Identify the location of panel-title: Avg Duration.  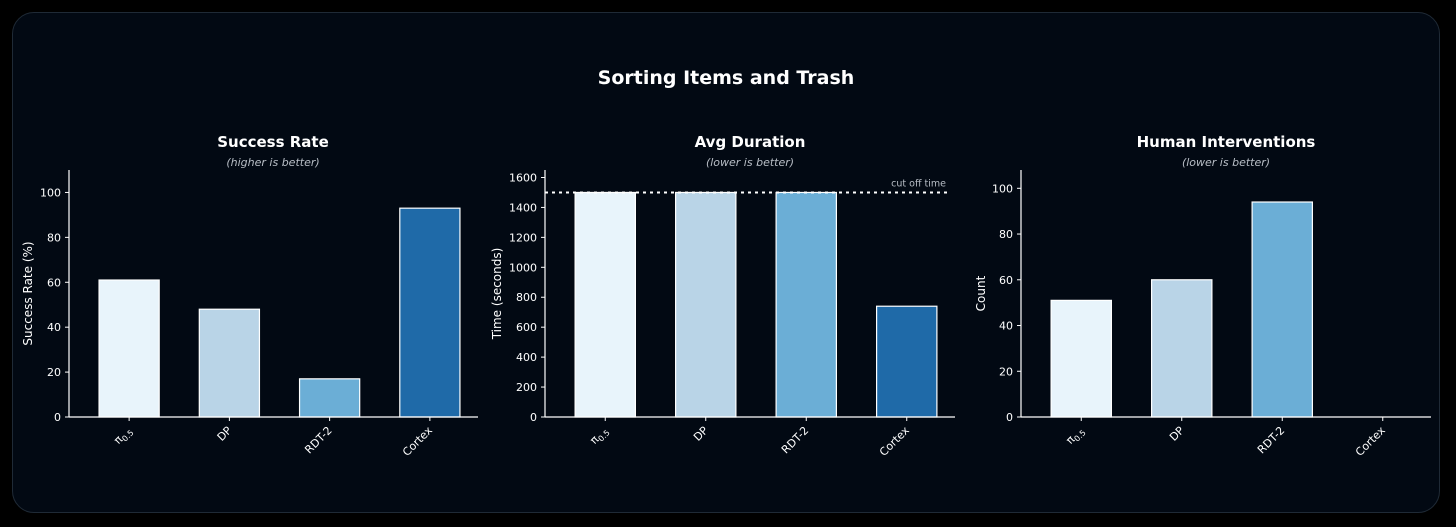
(750, 142).